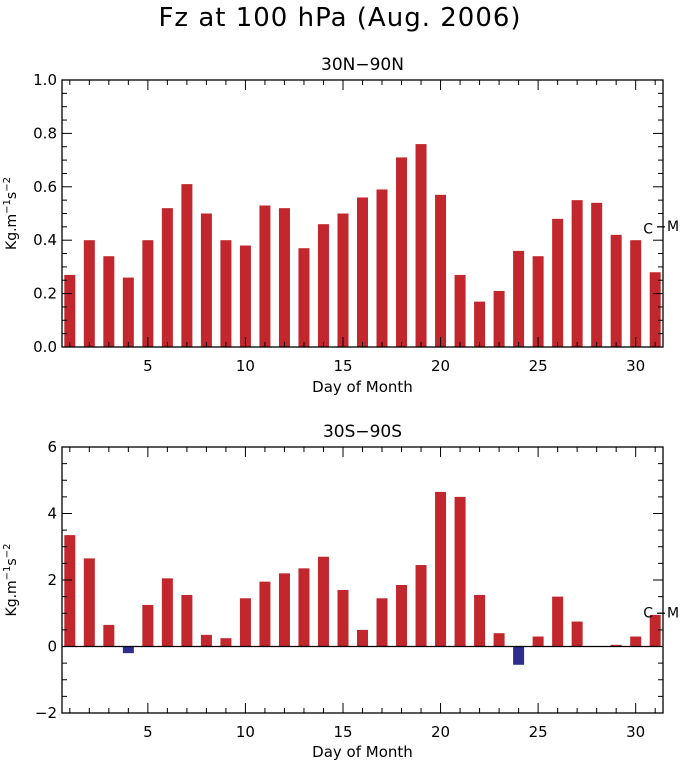 The width and height of the screenshot is (680, 765). Describe the element at coordinates (45, 240) in the screenshot. I see `y-tick-label: 0.4` at that location.